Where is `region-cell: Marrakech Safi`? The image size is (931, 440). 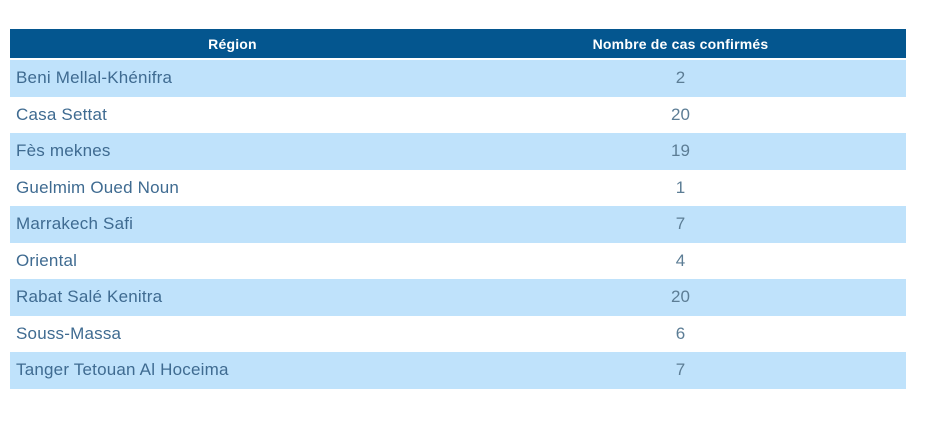 region-cell: Marrakech Safi is located at coordinates (75, 224).